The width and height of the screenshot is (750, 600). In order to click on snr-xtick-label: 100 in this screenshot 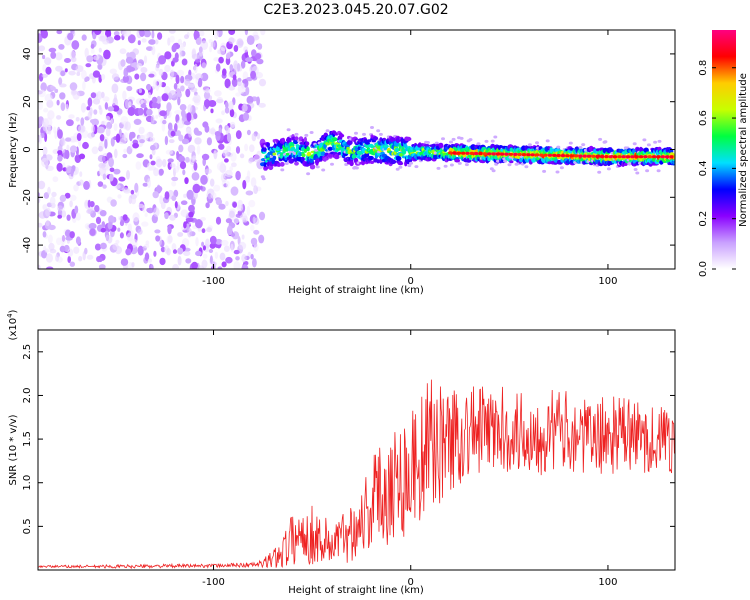, I will do `click(607, 582)`.